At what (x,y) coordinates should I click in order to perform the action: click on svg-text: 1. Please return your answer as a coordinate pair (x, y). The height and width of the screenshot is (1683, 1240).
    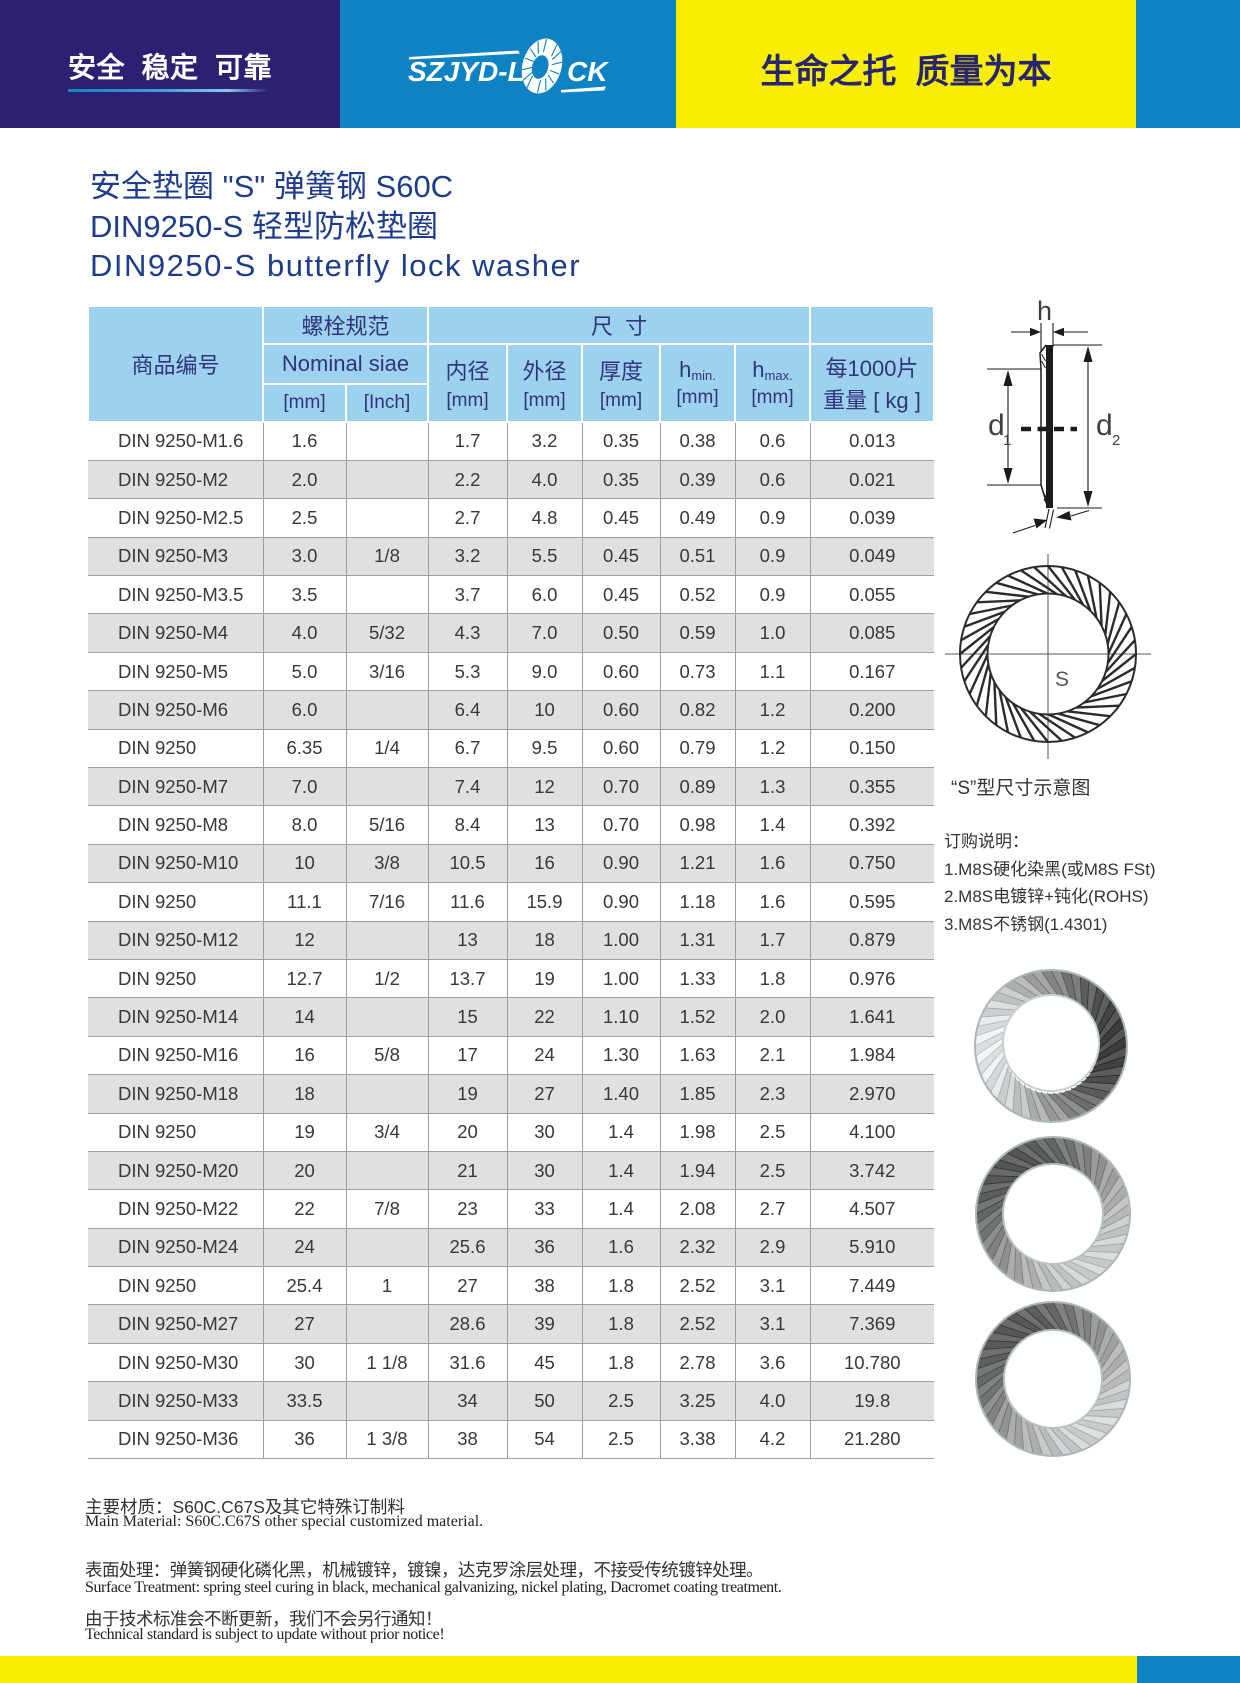
    Looking at the image, I should click on (1007, 440).